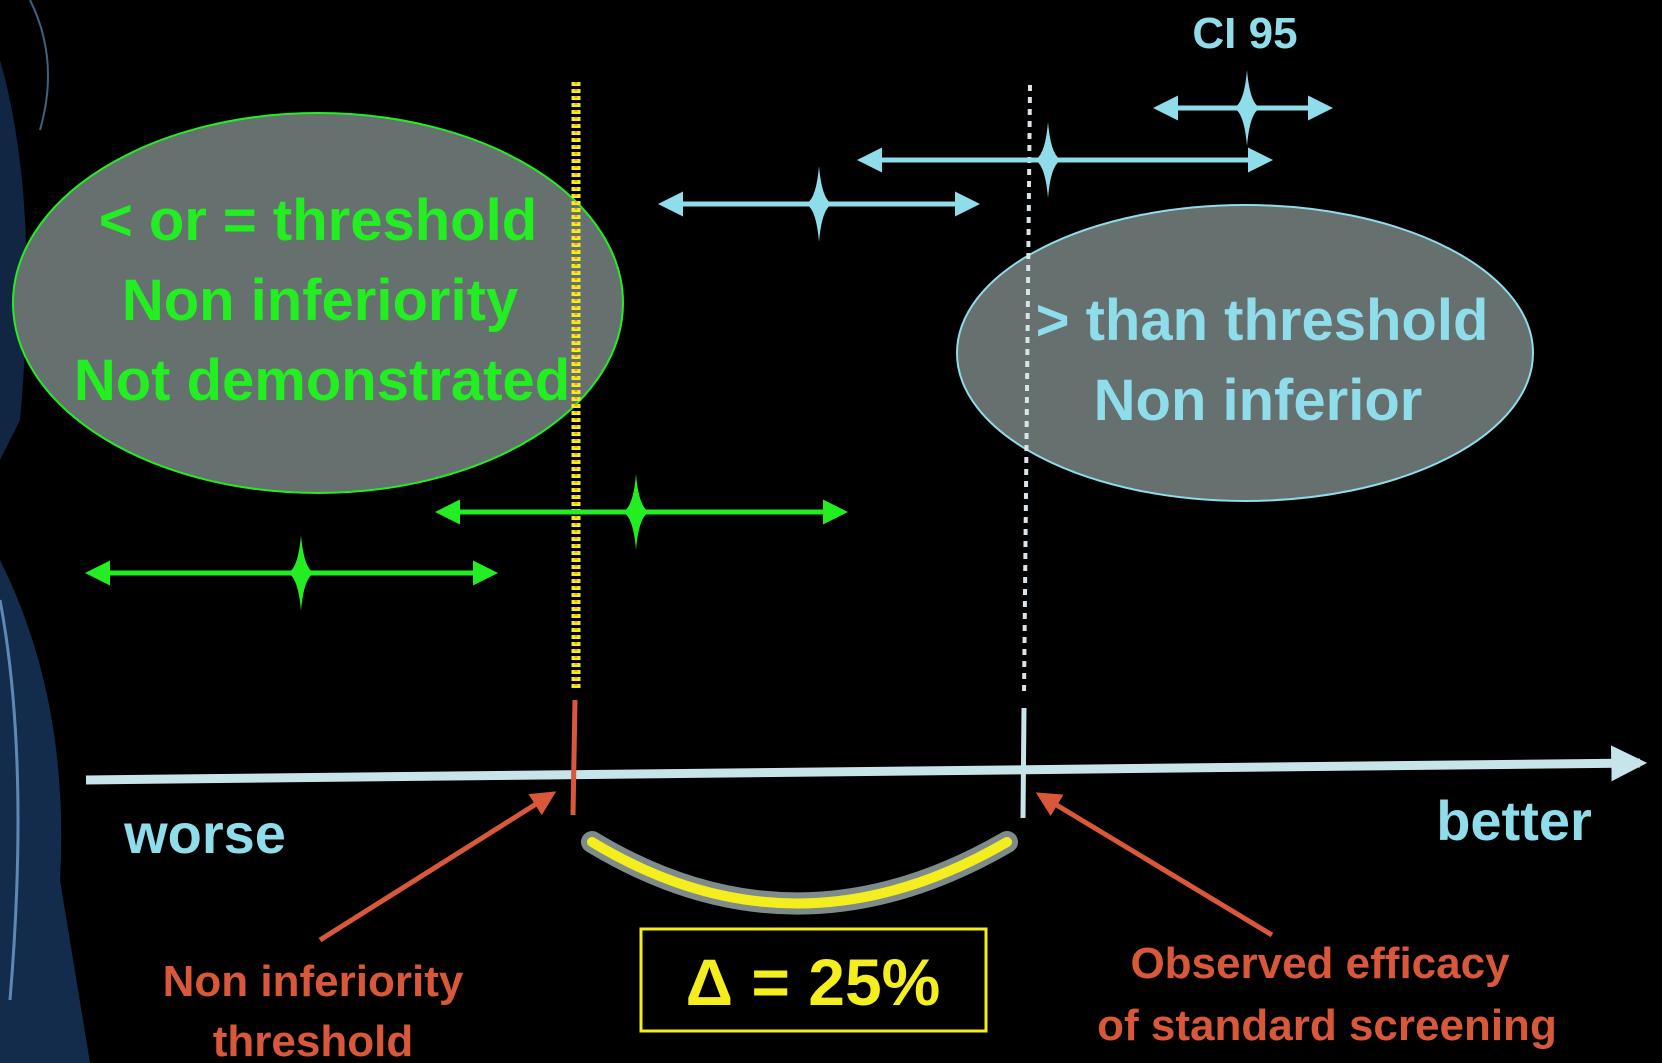 Image resolution: width=1662 pixels, height=1063 pixels. I want to click on threshold-pointer-arrow, so click(437, 867).